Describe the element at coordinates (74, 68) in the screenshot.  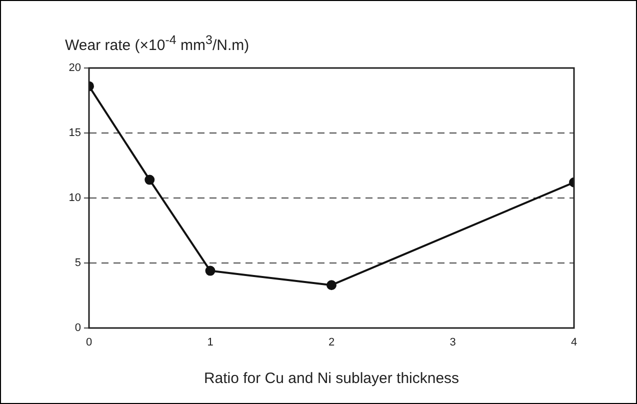
I see `y-tick-label: 20` at that location.